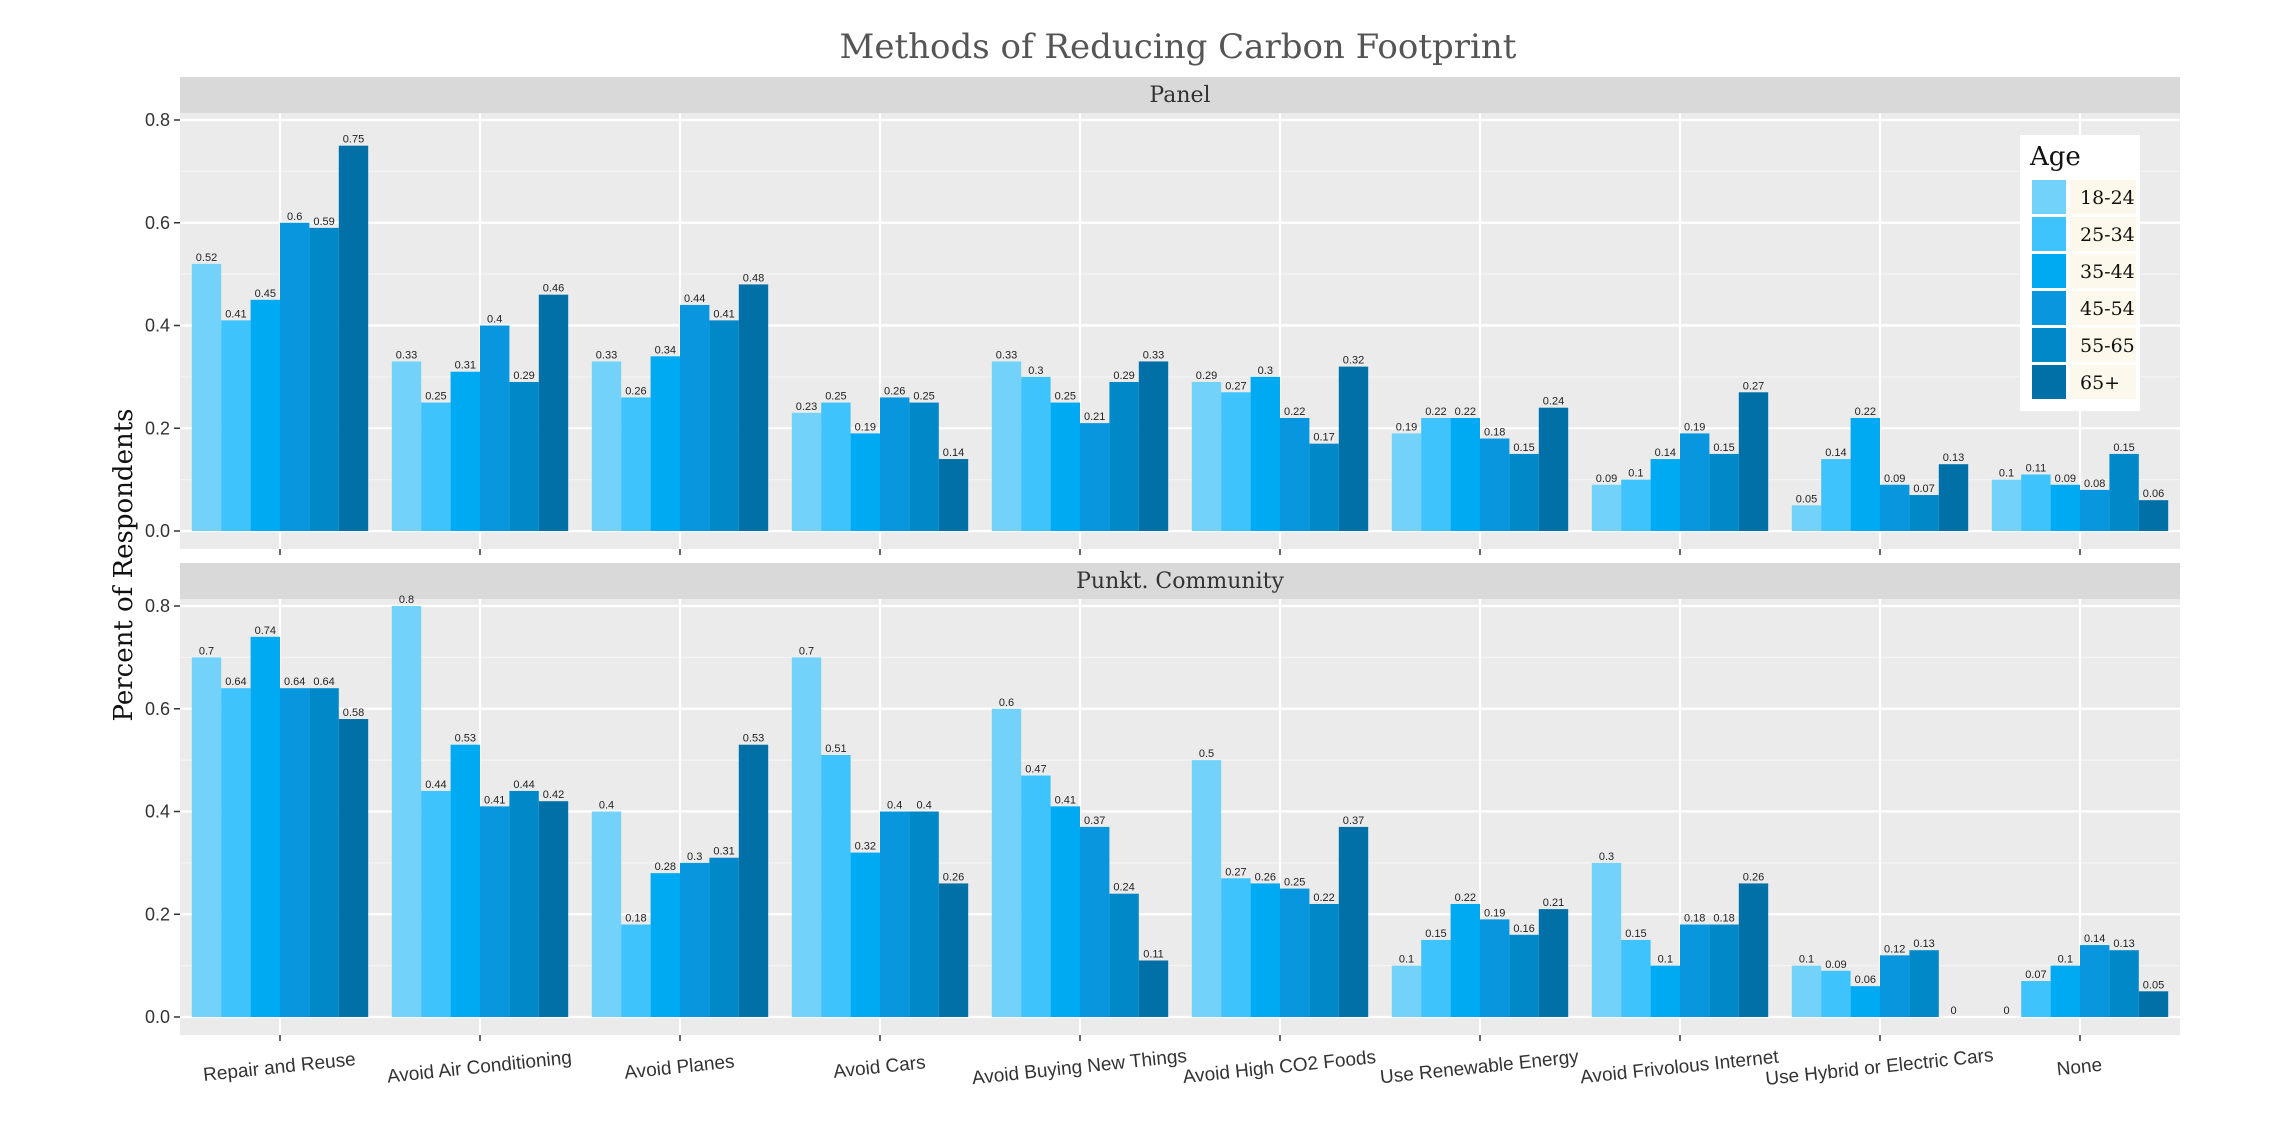 The height and width of the screenshot is (1140, 2280). Describe the element at coordinates (835, 749) in the screenshot. I see `data-label: 0.51` at that location.